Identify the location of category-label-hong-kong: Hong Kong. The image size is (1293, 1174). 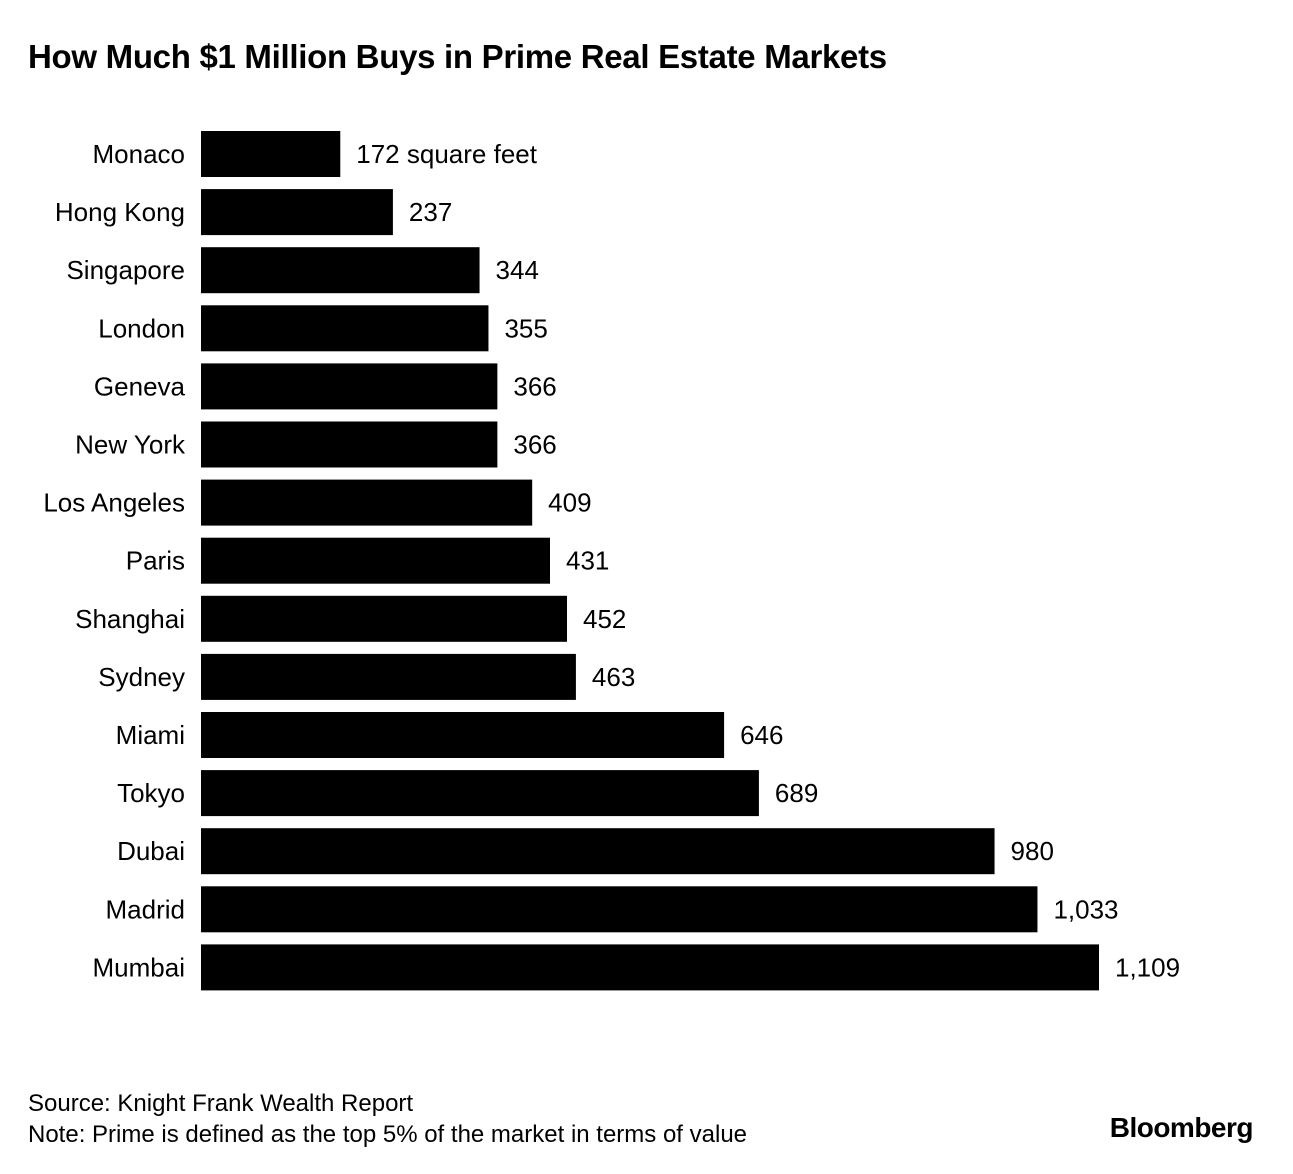
(120, 212).